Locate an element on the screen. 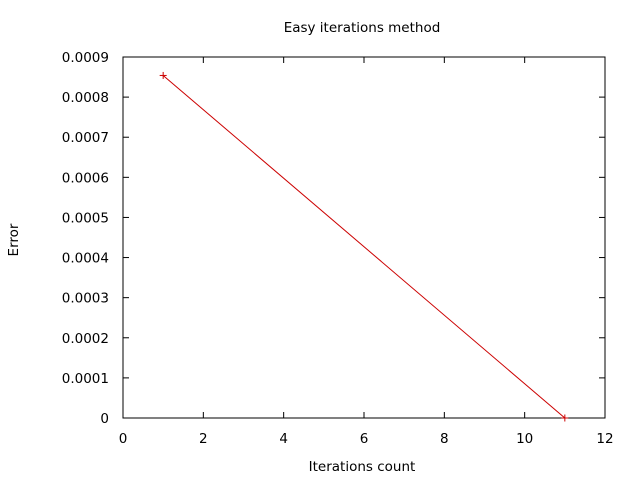  y-tick-label: 0.0009 is located at coordinates (85, 58).